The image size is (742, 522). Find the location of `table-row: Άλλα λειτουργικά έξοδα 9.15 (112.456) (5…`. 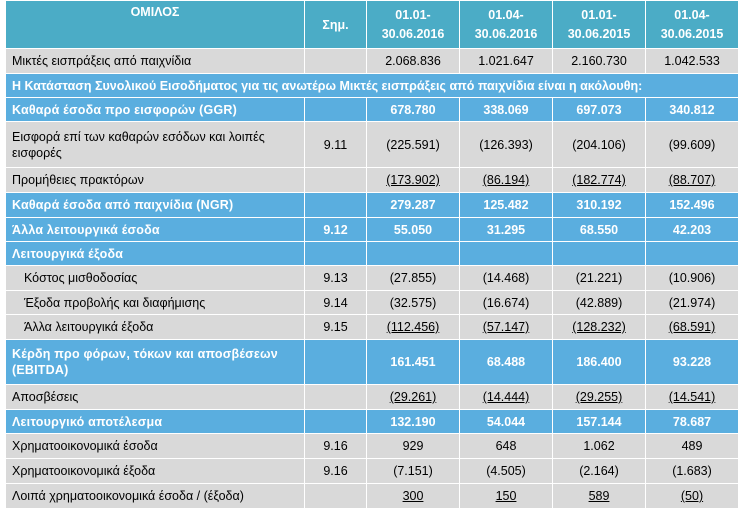

table-row: Άλλα λειτουργικά έξοδα 9.15 (112.456) (5… is located at coordinates (372, 327).